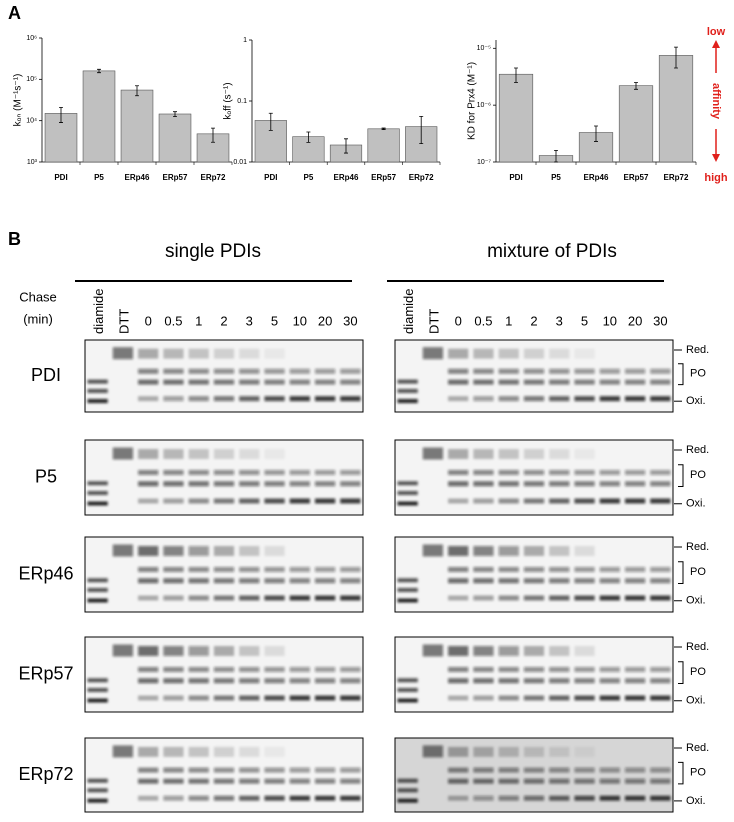 This screenshot has width=734, height=822. I want to click on gel-title: single PDIs, so click(213, 251).